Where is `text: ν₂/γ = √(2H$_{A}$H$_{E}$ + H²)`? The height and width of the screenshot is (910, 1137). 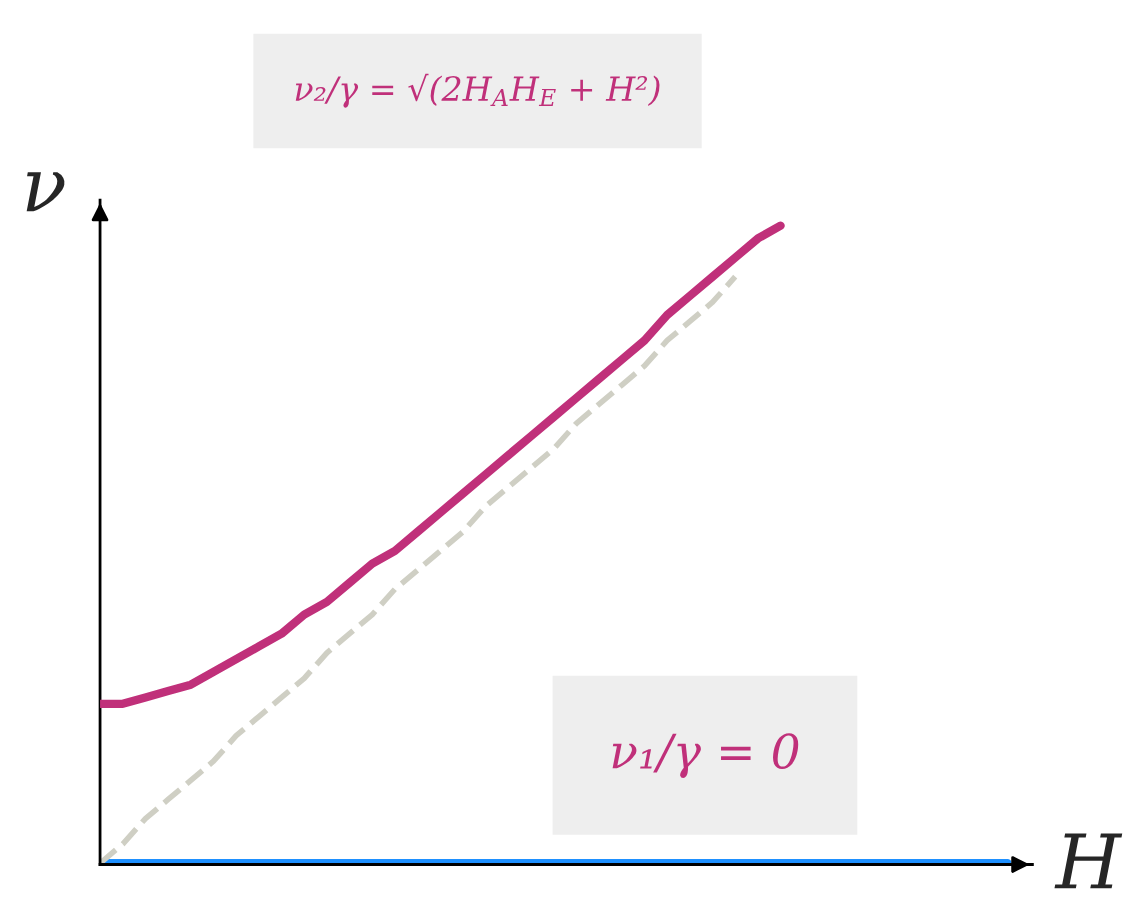
text: ν₂/γ = √(2H$_{A}$H$_{E}$ + H²) is located at coordinates (477, 90).